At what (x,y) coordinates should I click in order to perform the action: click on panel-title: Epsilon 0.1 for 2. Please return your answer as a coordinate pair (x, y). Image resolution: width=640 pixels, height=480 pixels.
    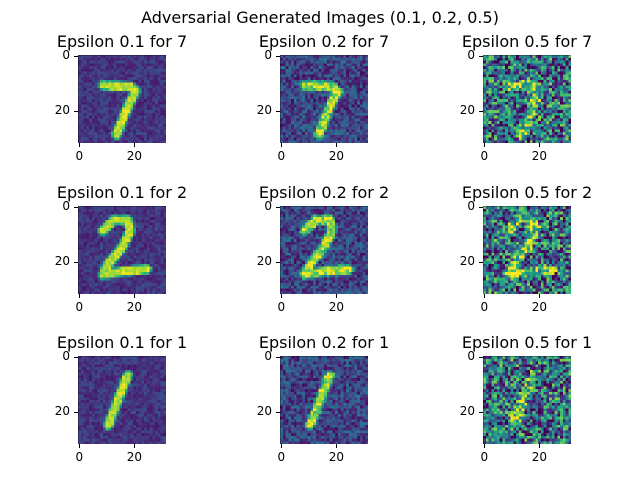
    Looking at the image, I should click on (122, 192).